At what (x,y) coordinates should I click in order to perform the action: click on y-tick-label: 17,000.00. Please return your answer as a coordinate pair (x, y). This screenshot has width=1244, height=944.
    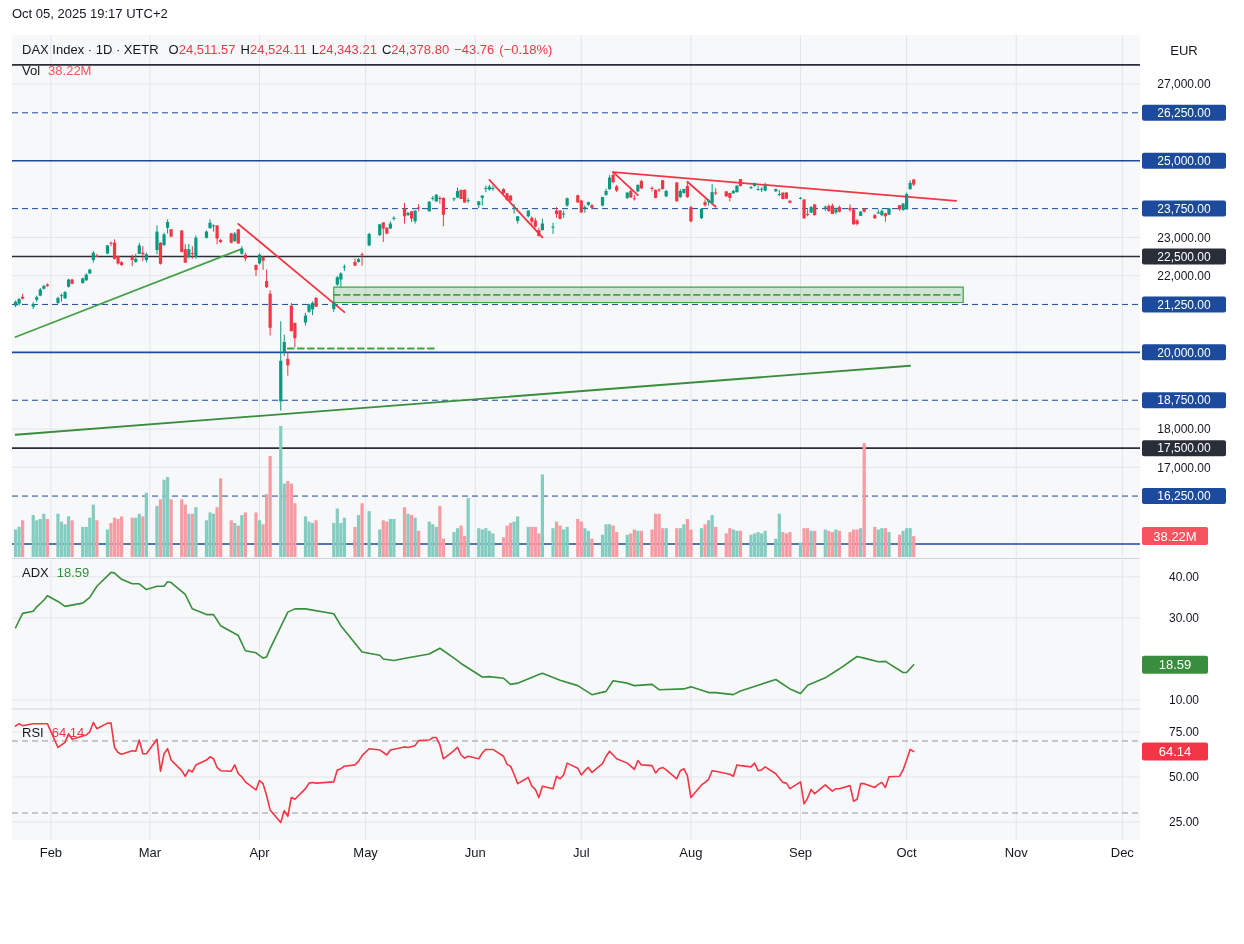
    Looking at the image, I should click on (1184, 467).